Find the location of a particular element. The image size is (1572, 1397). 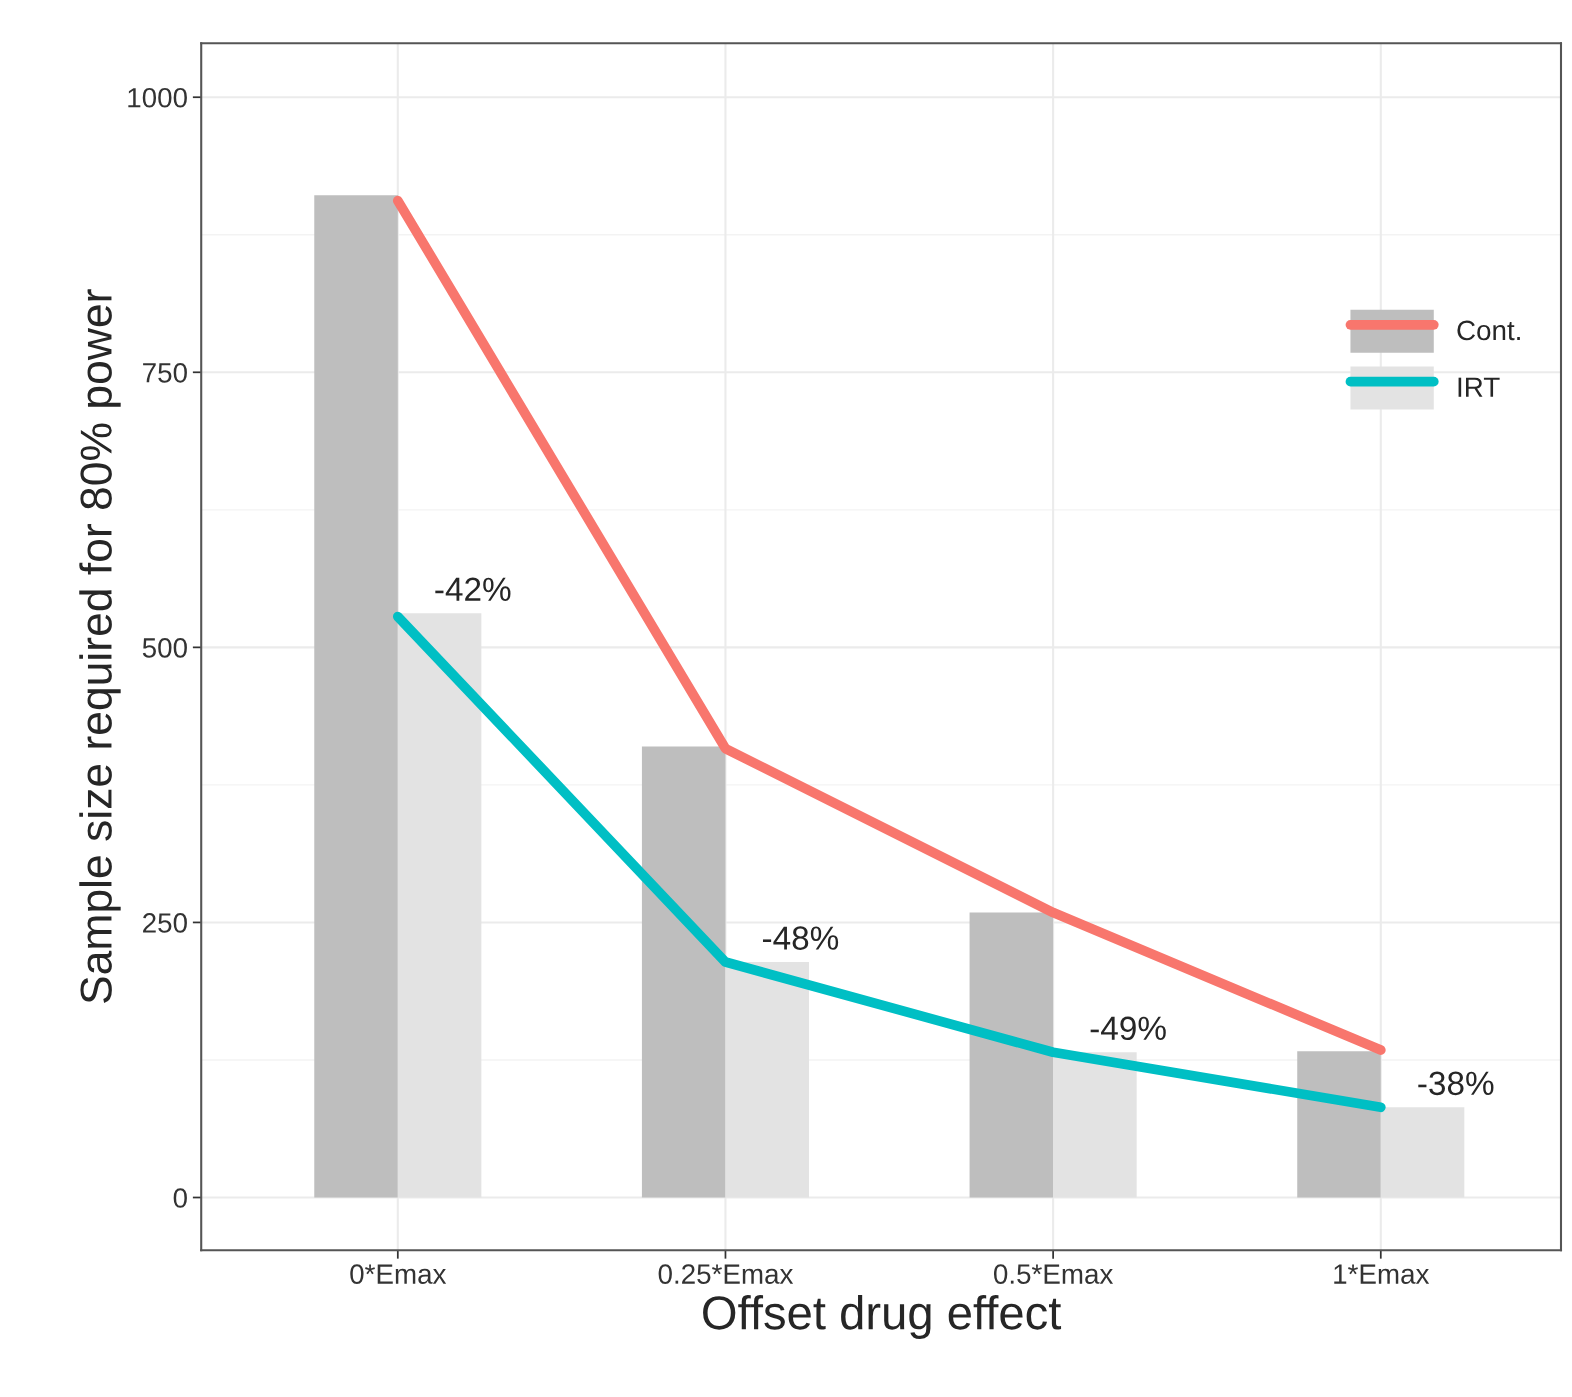

legend-label: IRT is located at coordinates (1479, 387).